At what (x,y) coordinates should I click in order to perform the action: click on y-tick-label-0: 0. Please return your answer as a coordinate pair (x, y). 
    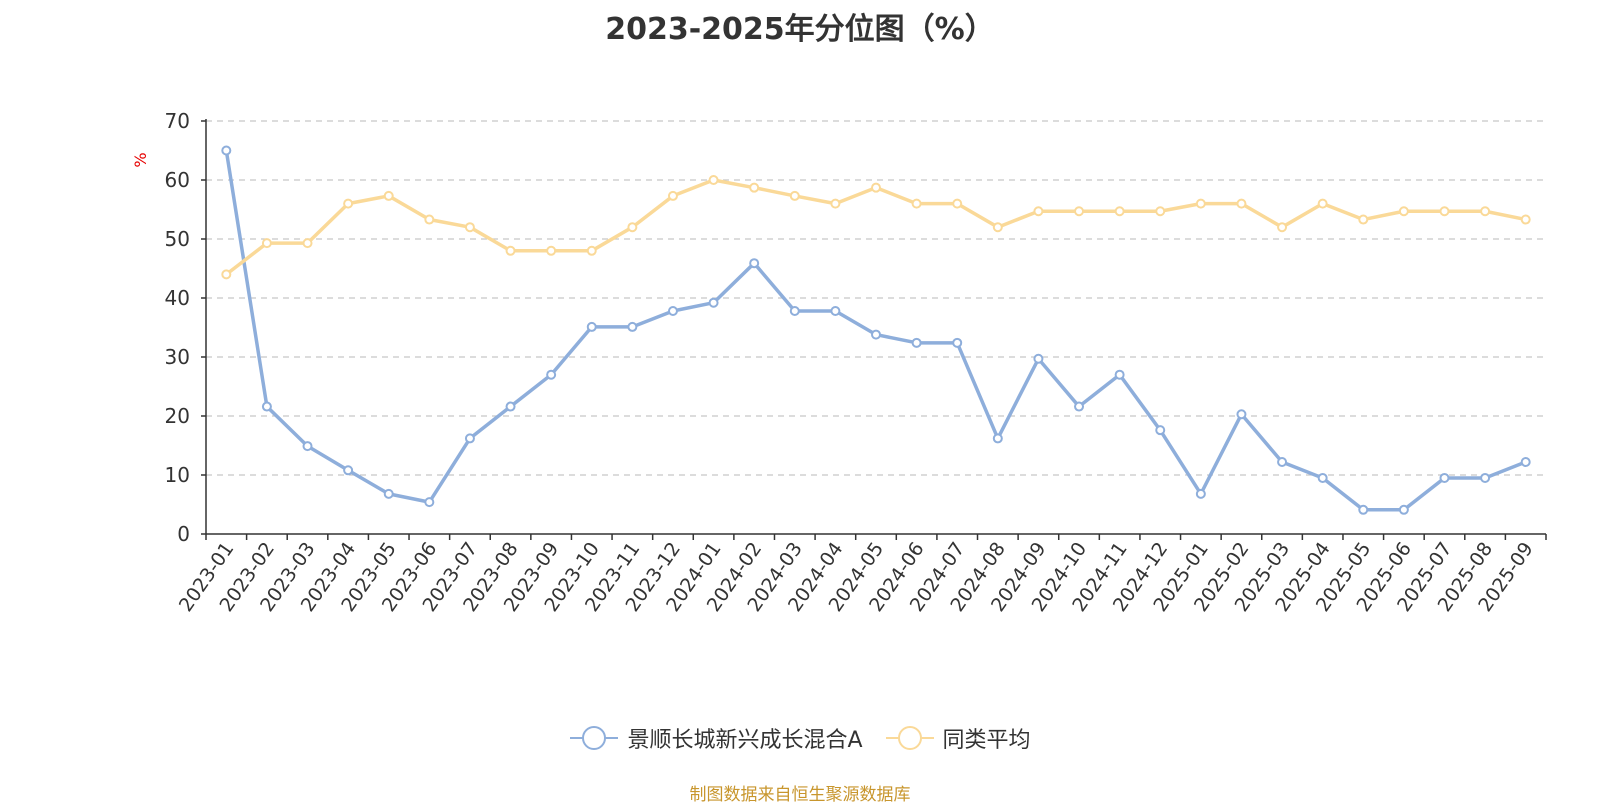
    Looking at the image, I should click on (183, 534).